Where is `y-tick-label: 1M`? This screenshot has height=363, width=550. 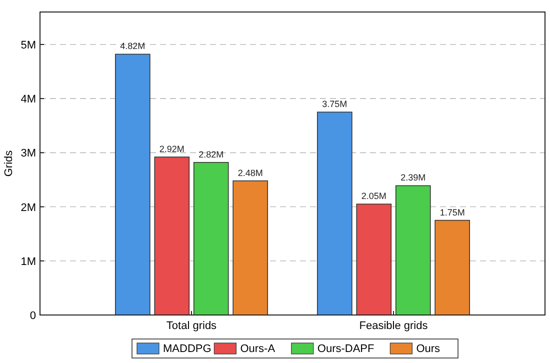 y-tick-label: 1M is located at coordinates (28, 262).